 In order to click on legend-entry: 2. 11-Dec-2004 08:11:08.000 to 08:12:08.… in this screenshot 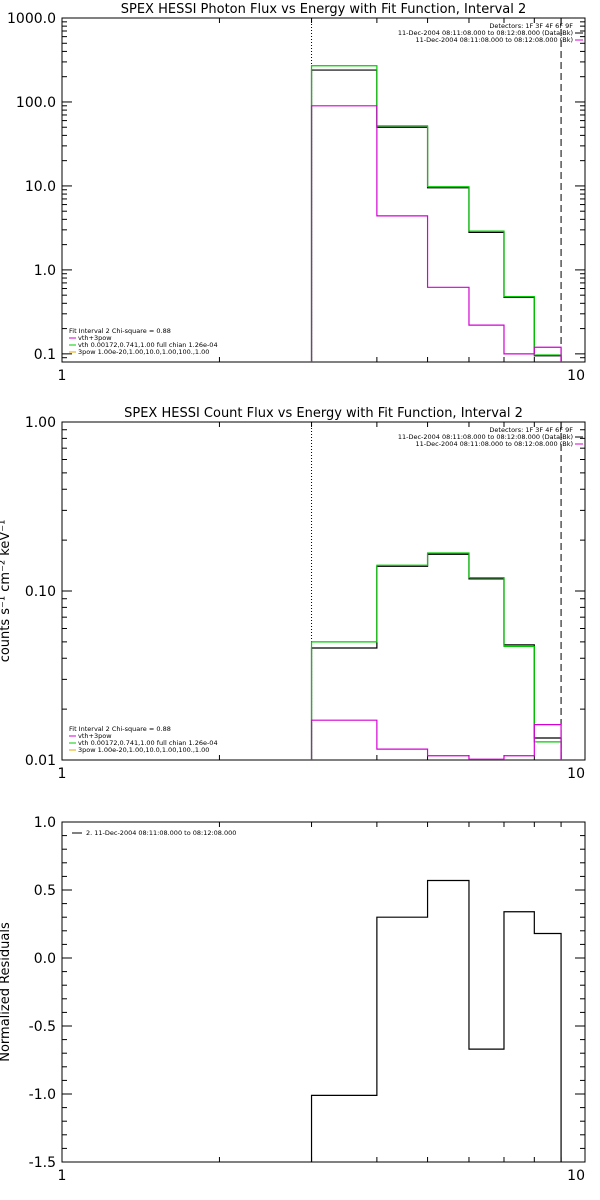, I will do `click(161, 833)`.